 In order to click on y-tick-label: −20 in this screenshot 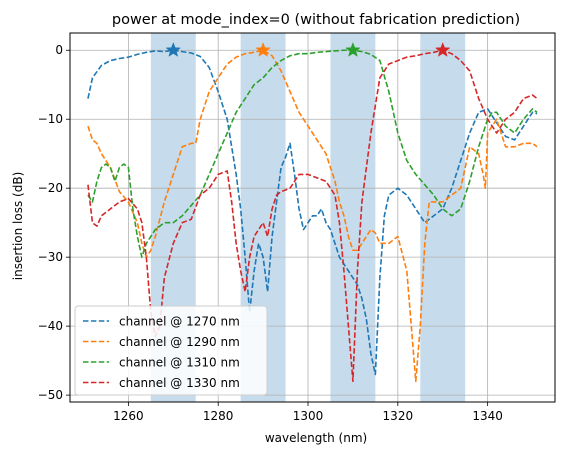, I will do `click(50, 188)`.